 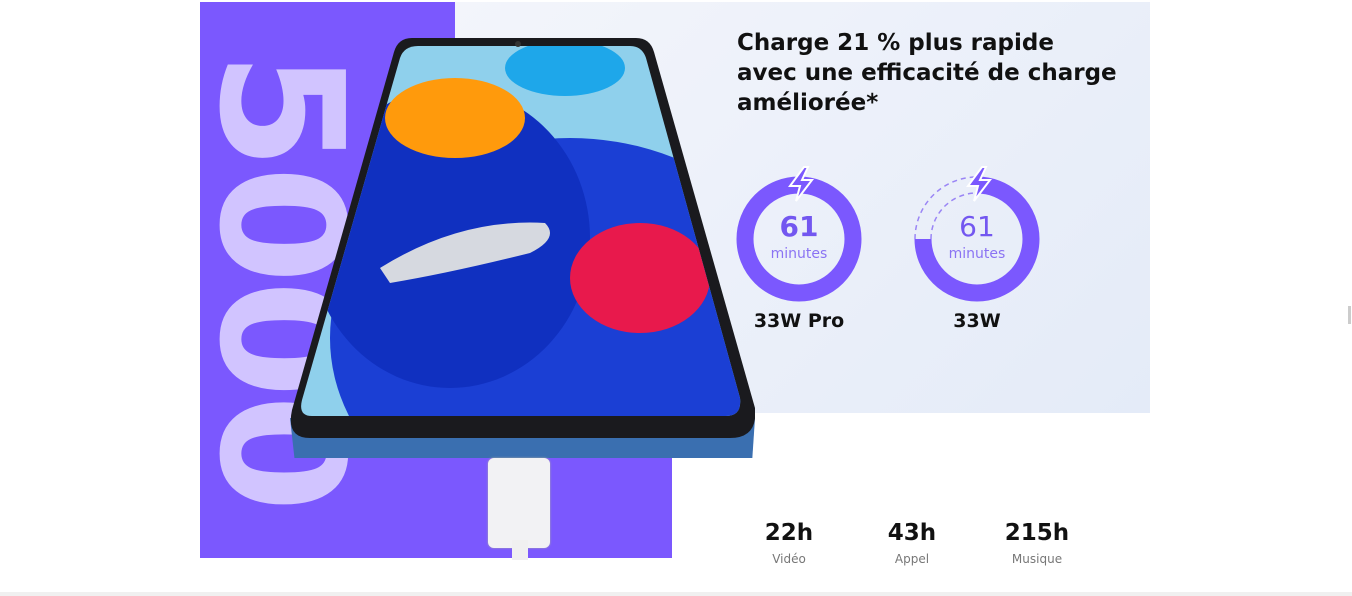 I want to click on scrollbar, so click(x=1349, y=315).